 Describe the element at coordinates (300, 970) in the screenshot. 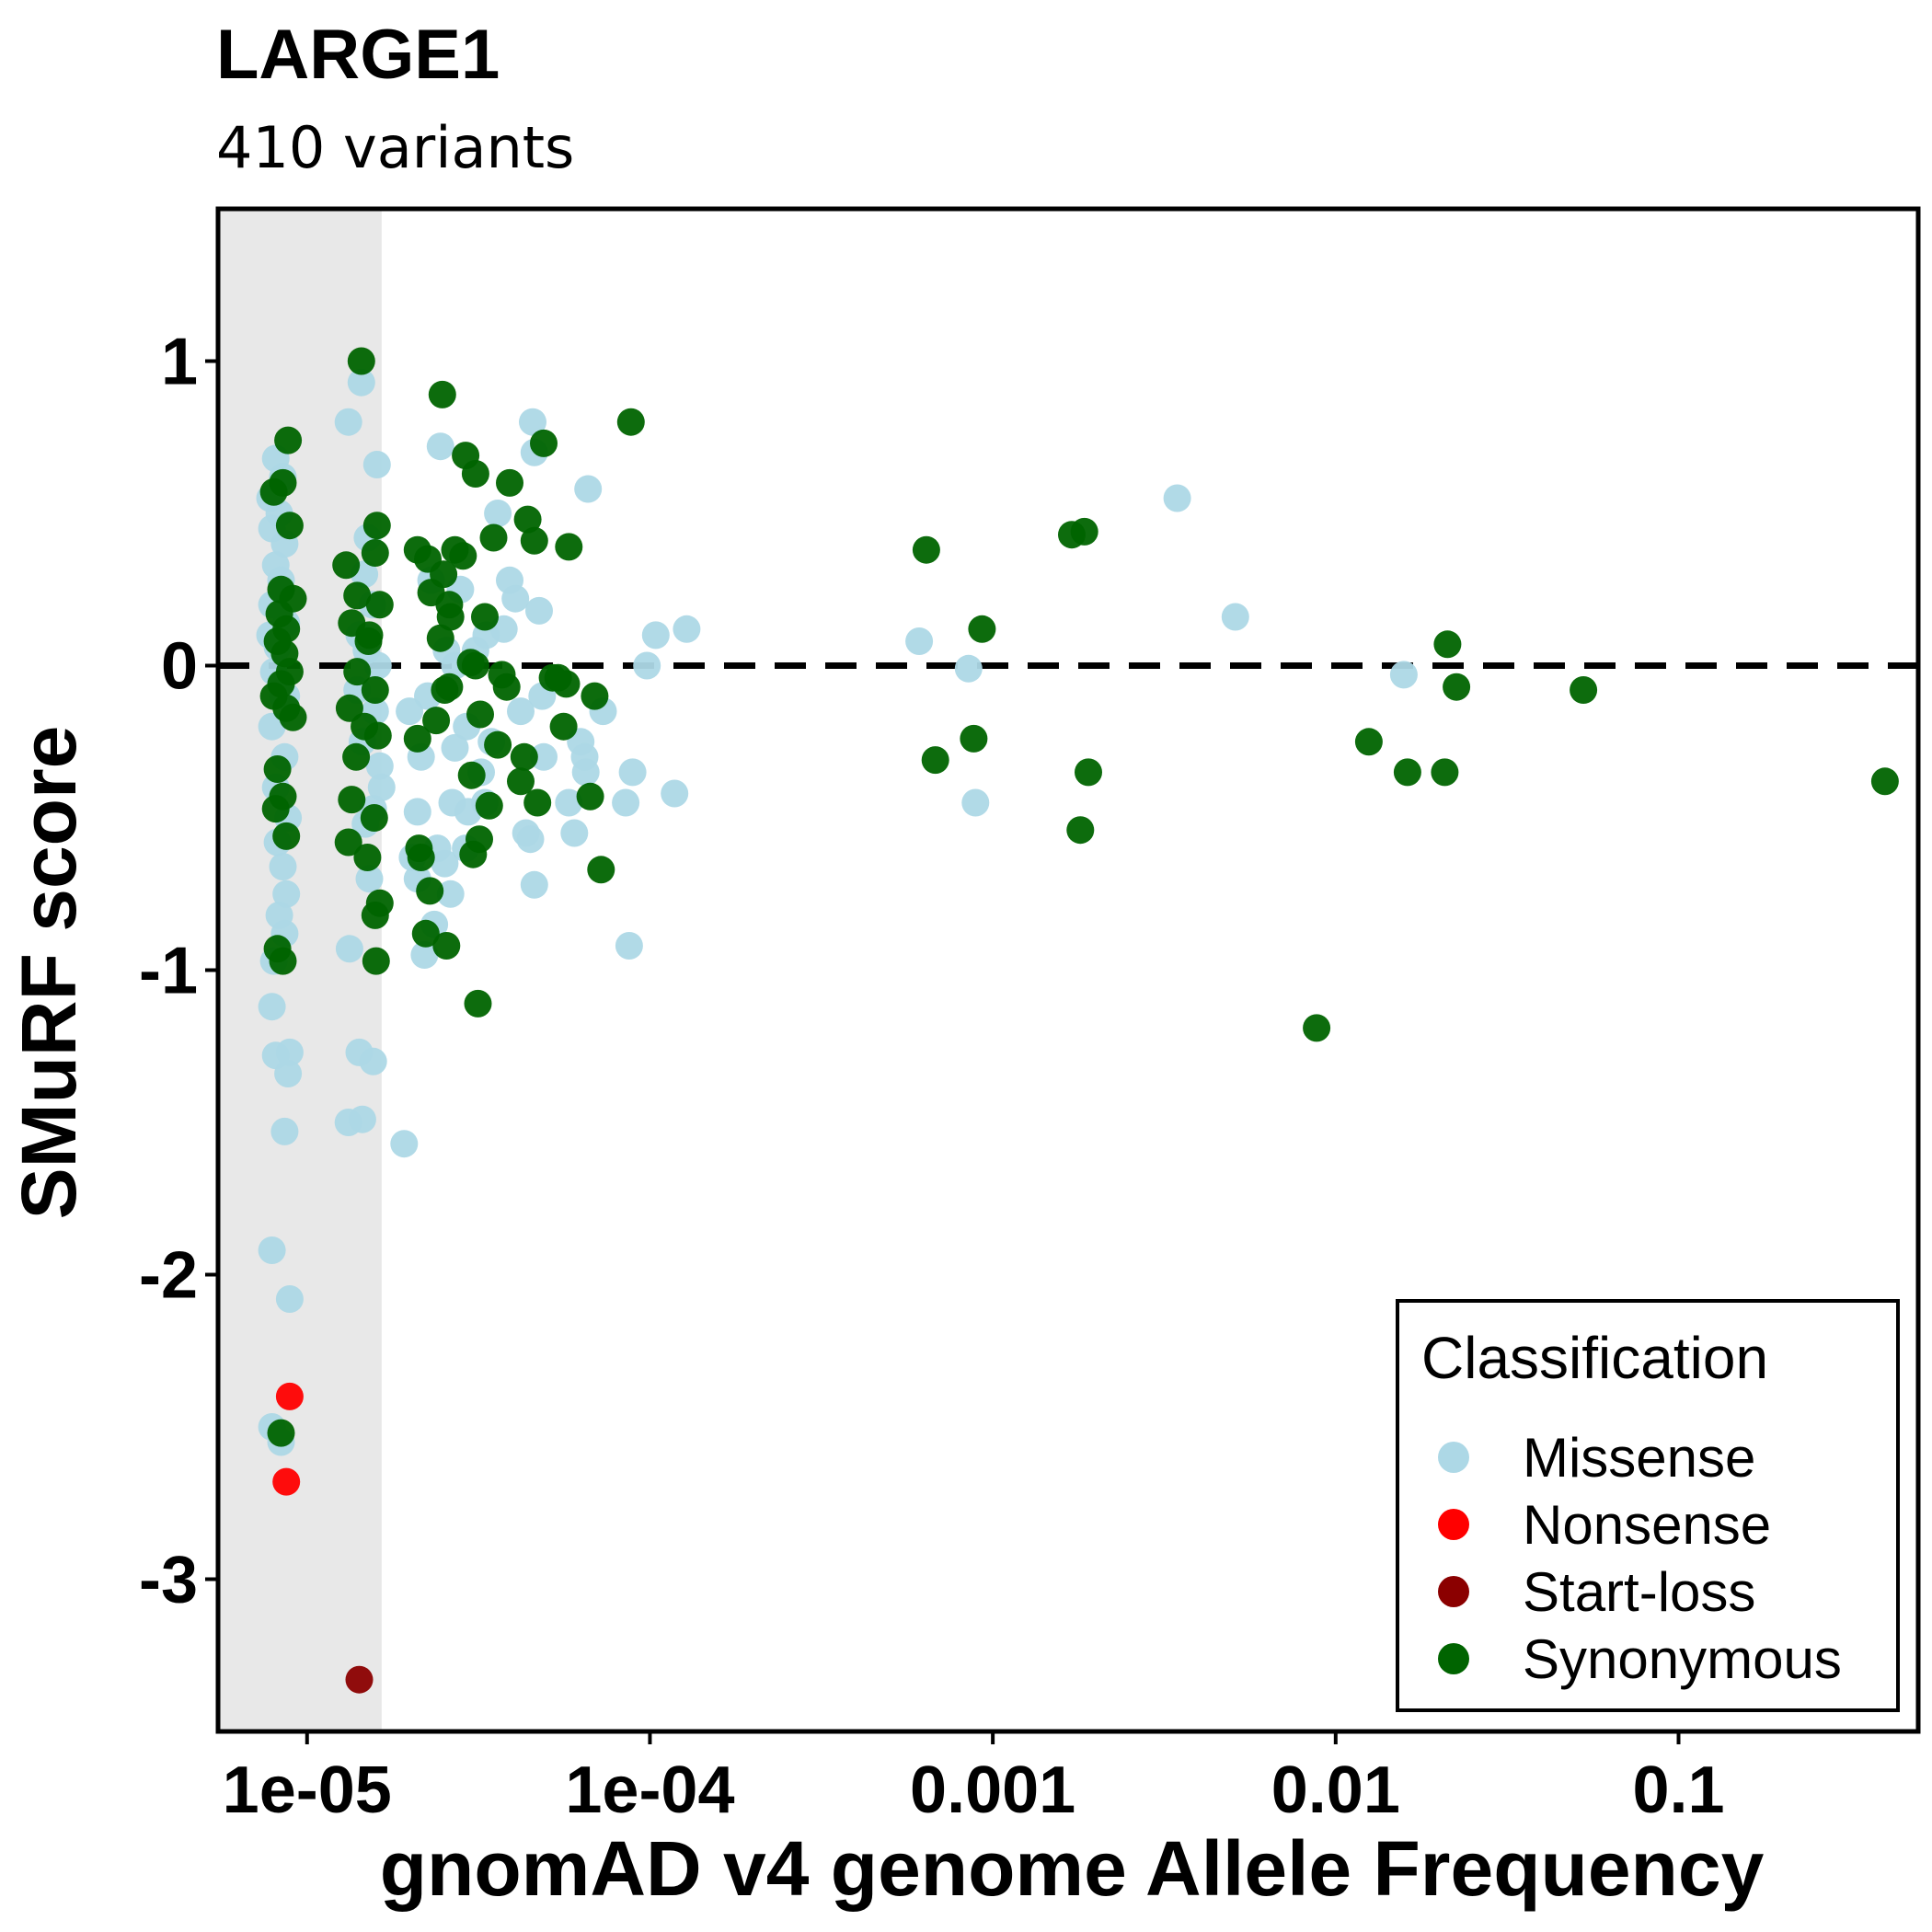

I see `low-frequency-shaded-region` at that location.